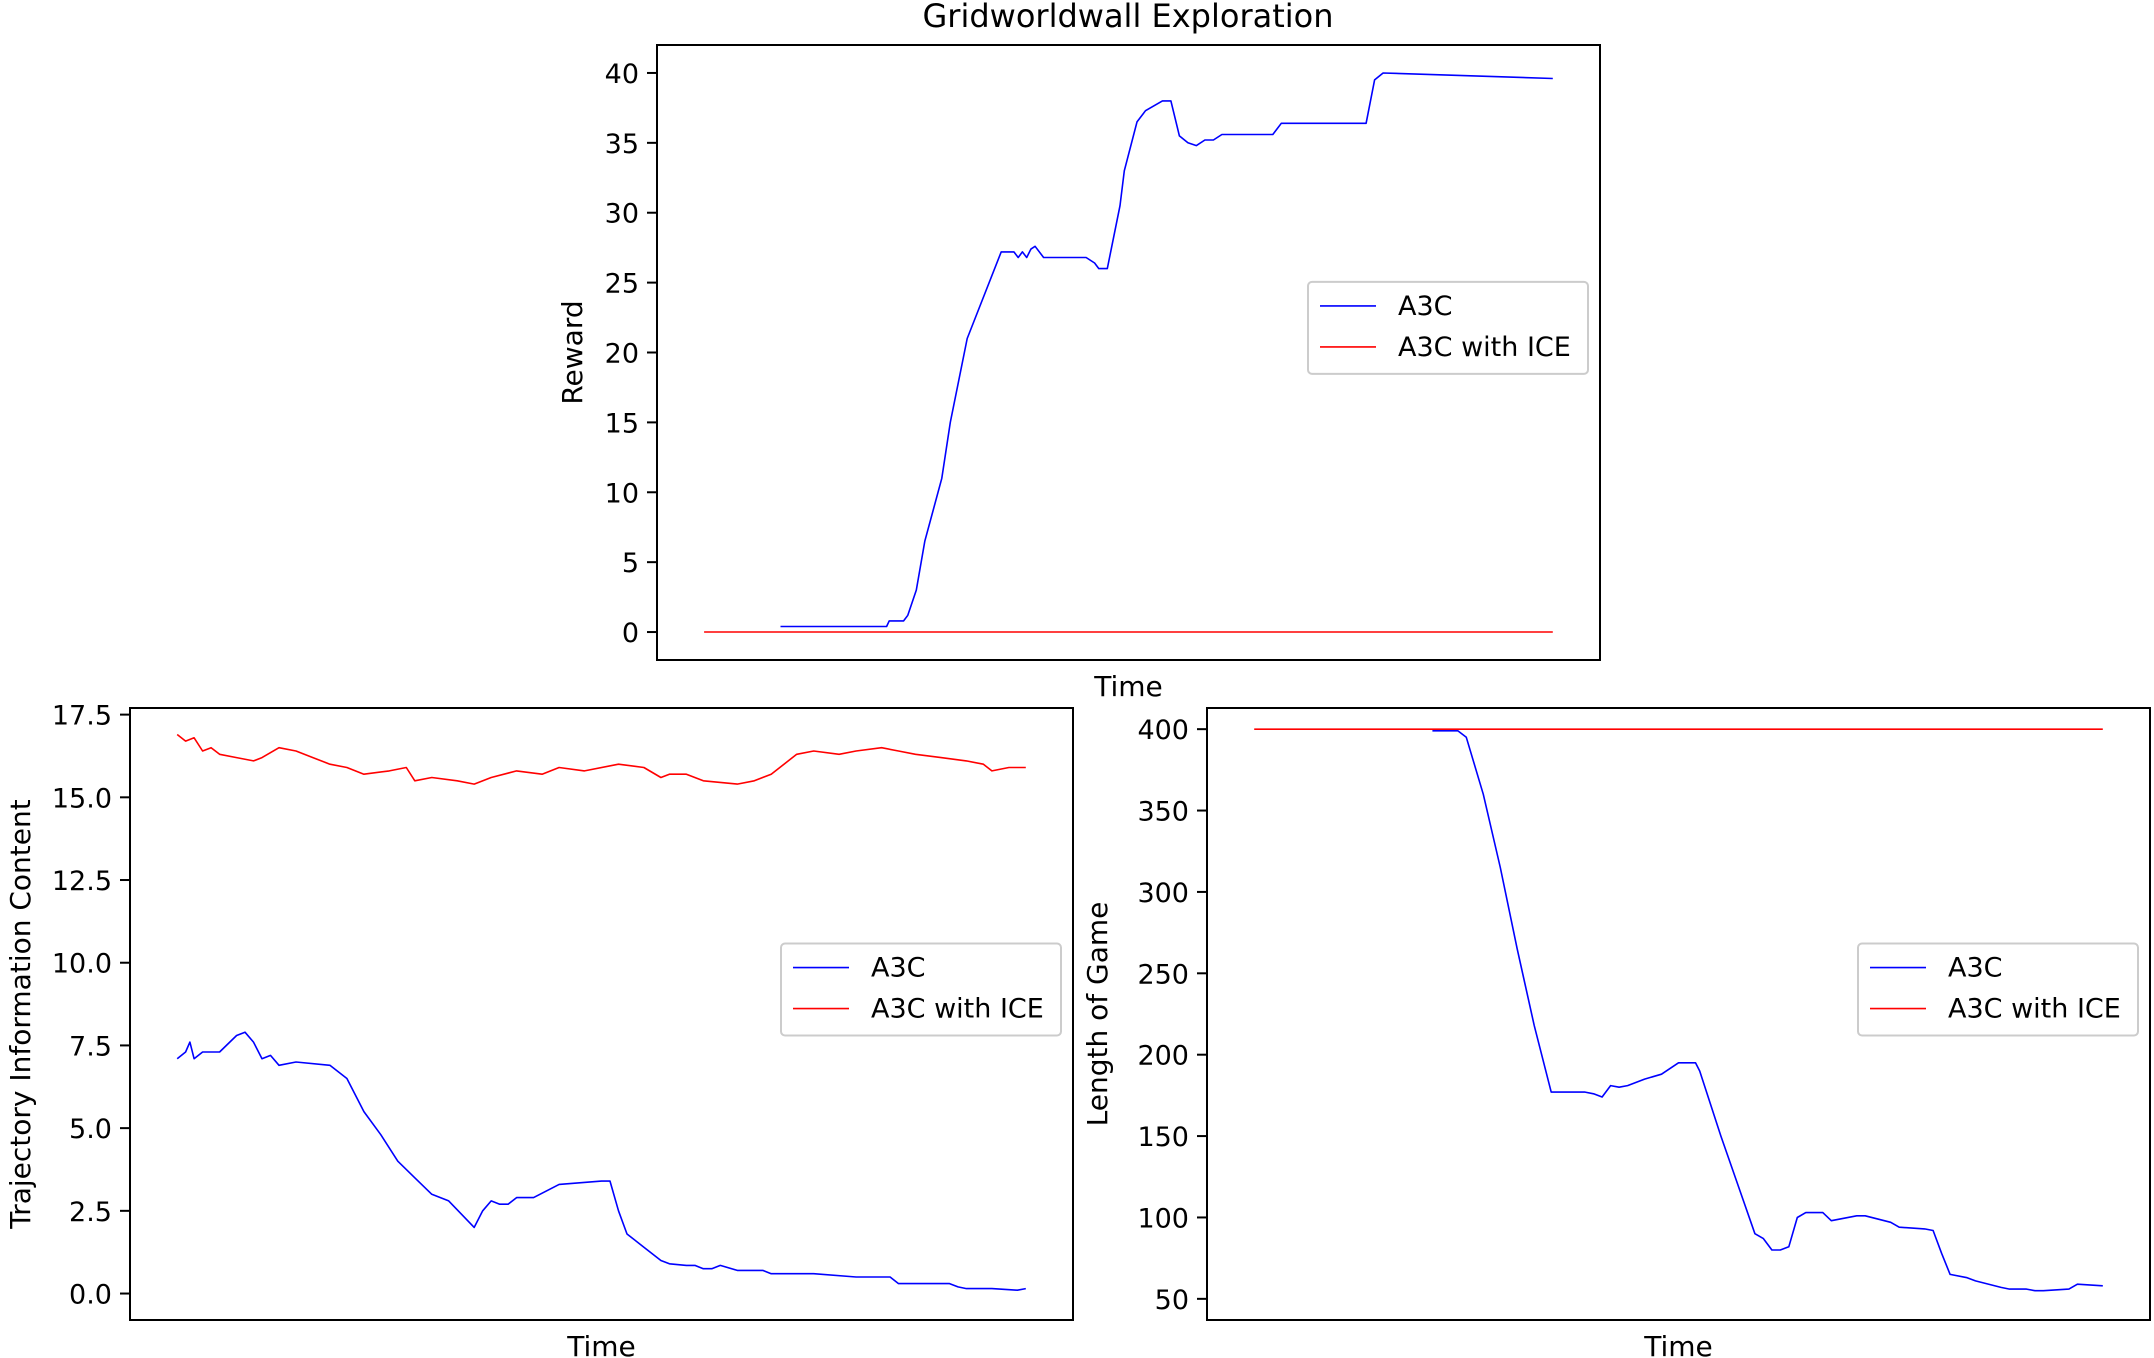 The height and width of the screenshot is (1358, 2154). What do you see at coordinates (82, 881) in the screenshot?
I see `y-tick-label: 12.5` at bounding box center [82, 881].